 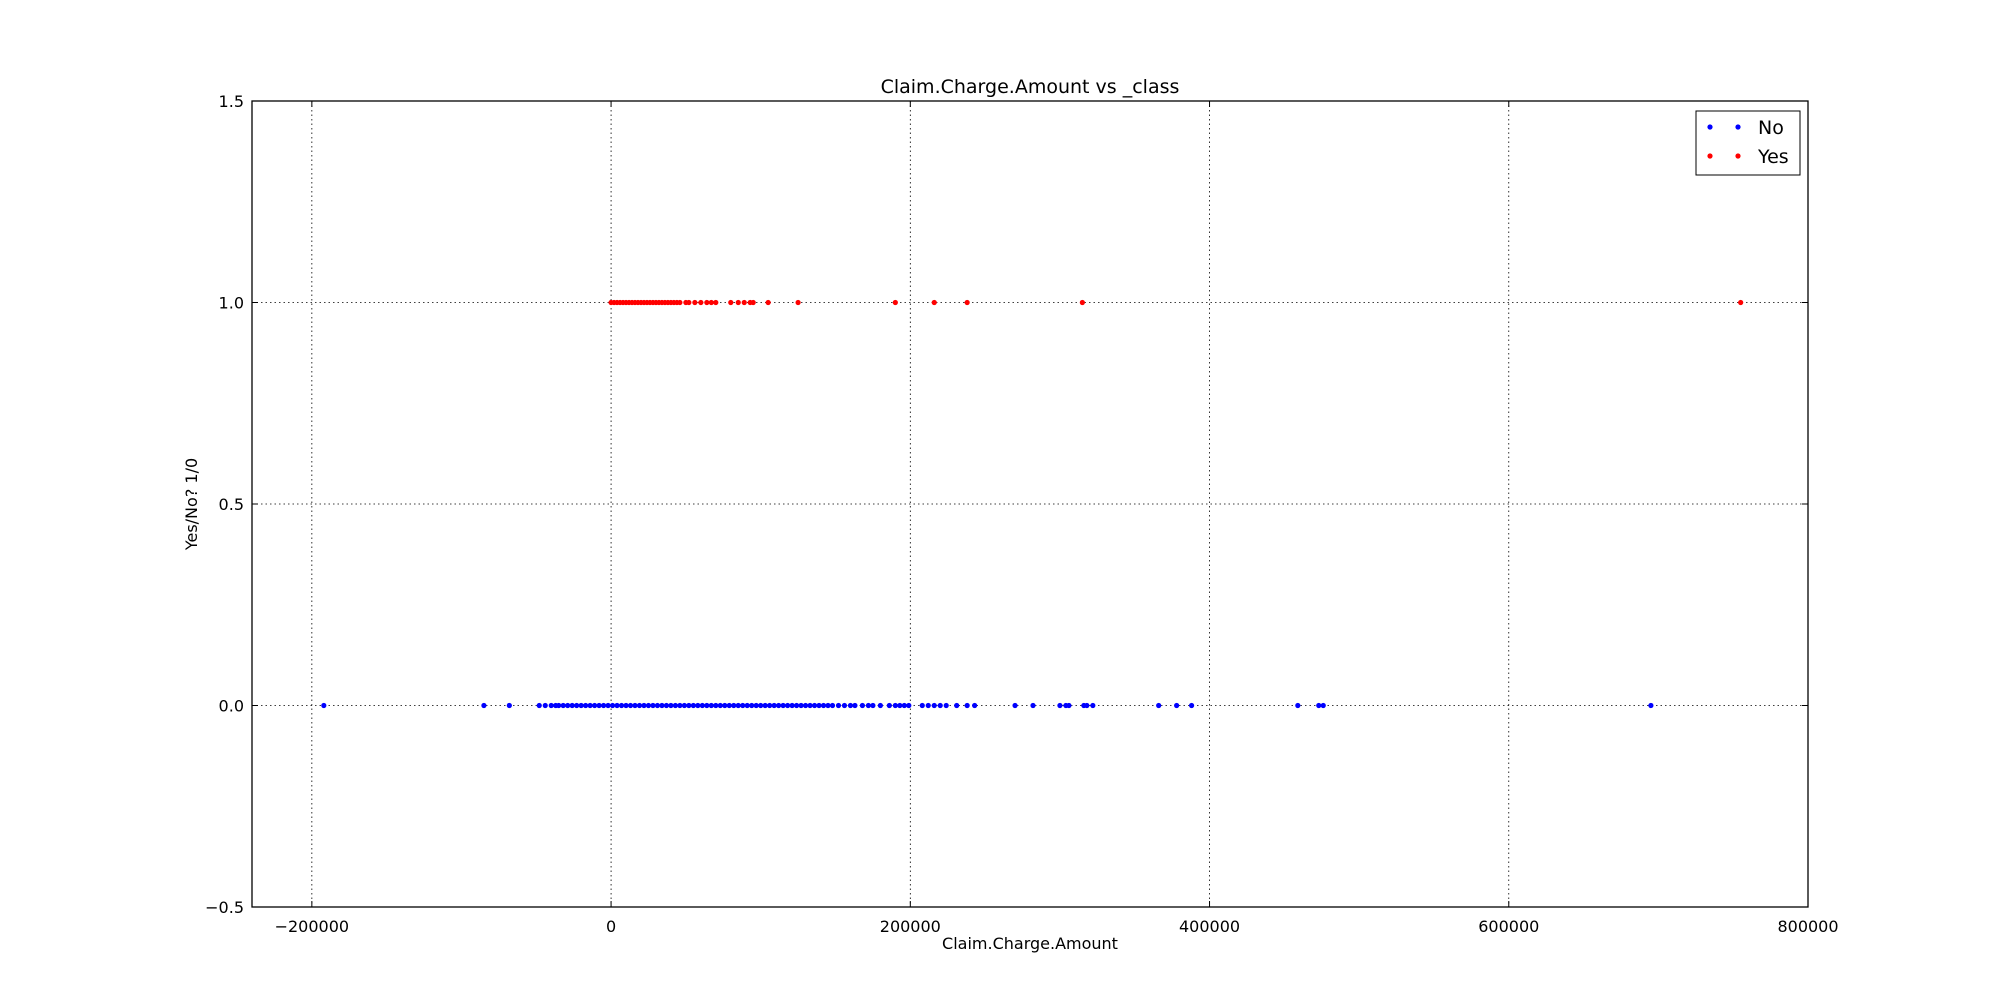 I want to click on y-axis-label: Yes/No? 1/0, so click(x=191, y=504).